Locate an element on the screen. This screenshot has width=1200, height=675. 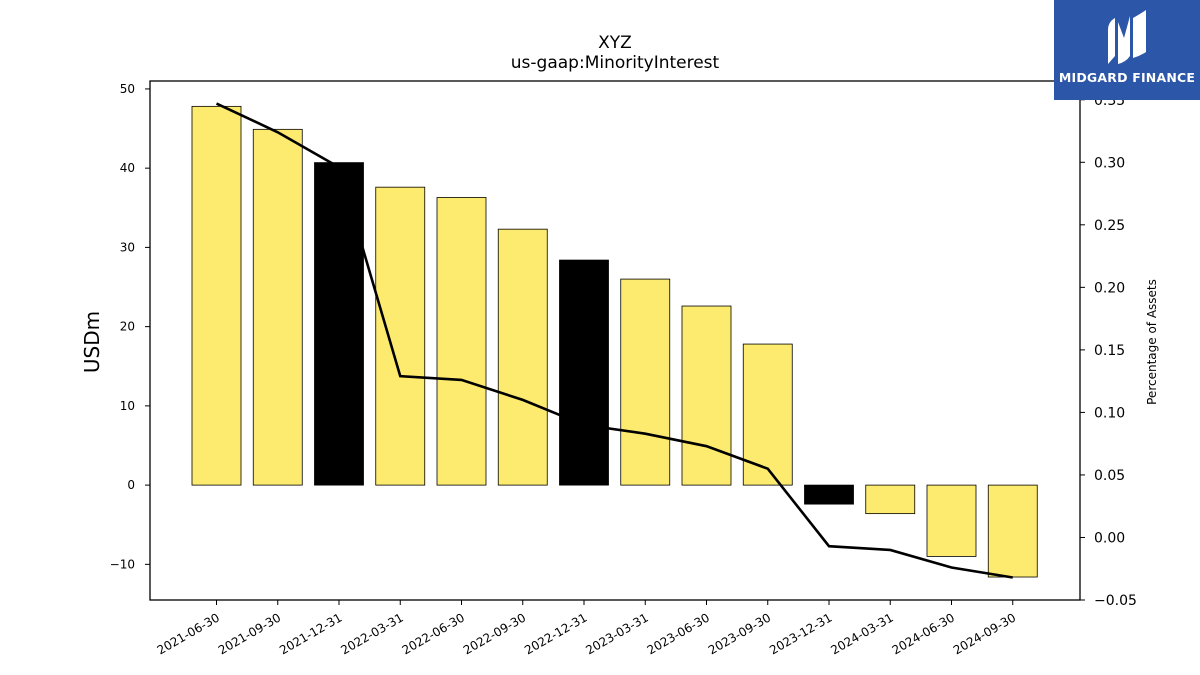
y-tick-label: 0 is located at coordinates (131, 485).